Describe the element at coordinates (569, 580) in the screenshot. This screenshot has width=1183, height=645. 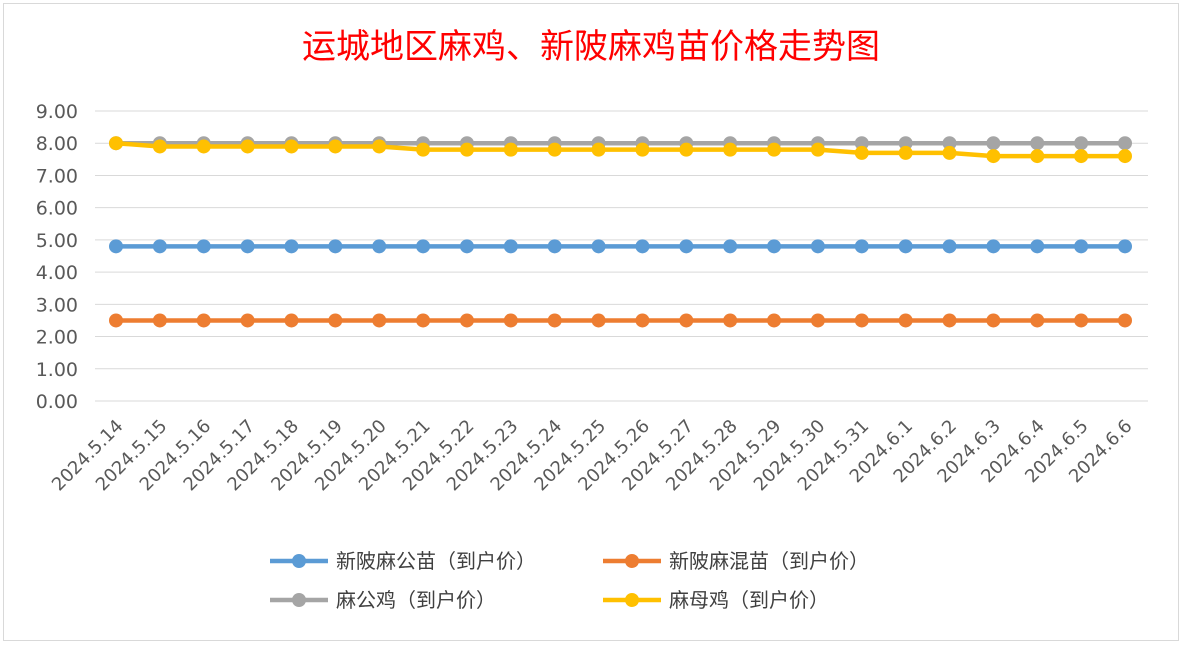
I see `legend: 新陂麻公苗（到户价） 新陂麻混苗（到户价） 麻公鸡（到户价） 麻母鸡（到户价）` at that location.